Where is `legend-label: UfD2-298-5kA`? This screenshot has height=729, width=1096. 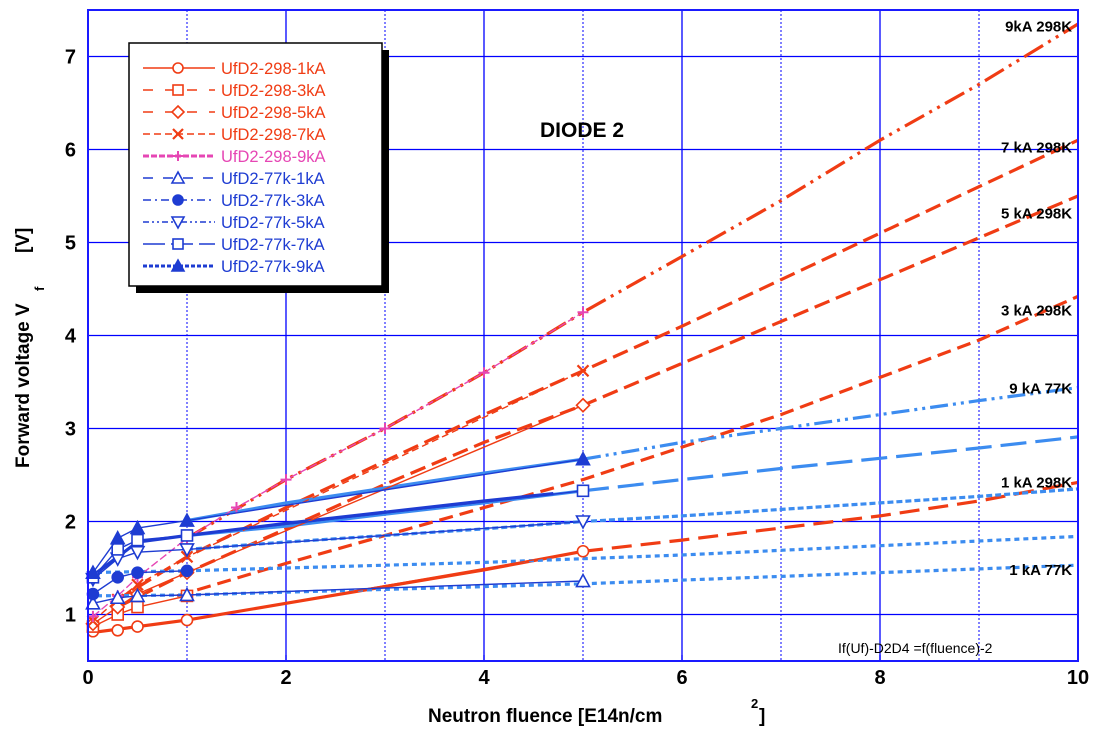 legend-label: UfD2-298-5kA is located at coordinates (273, 113).